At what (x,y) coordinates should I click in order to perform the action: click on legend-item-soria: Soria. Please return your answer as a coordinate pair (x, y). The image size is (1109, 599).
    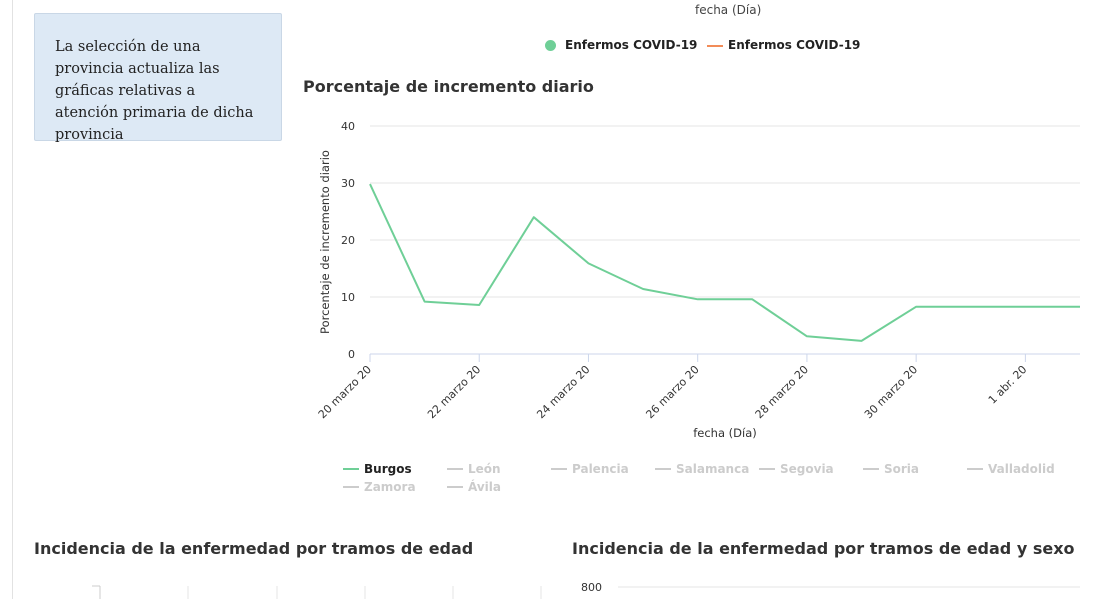
    Looking at the image, I should click on (891, 469).